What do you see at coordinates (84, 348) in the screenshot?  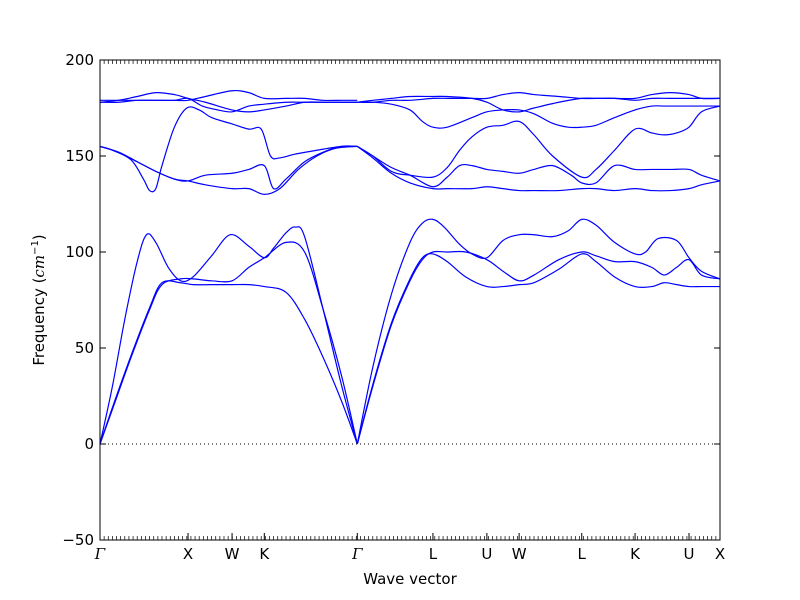 I see `y-tick-label: 50` at bounding box center [84, 348].